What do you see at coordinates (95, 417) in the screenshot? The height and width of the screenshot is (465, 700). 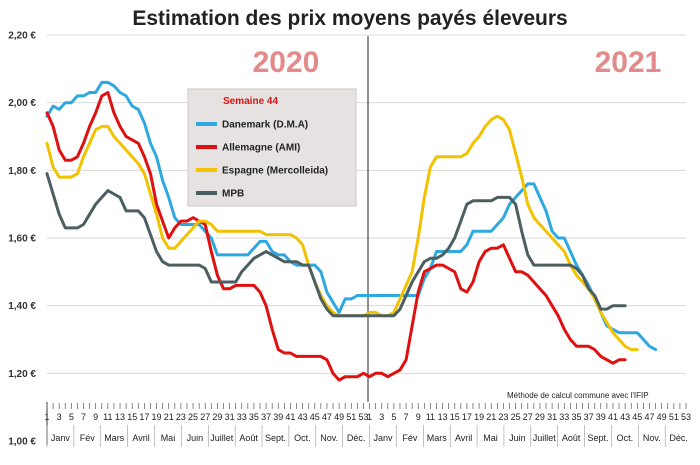 I see `x-tick-label: 9` at bounding box center [95, 417].